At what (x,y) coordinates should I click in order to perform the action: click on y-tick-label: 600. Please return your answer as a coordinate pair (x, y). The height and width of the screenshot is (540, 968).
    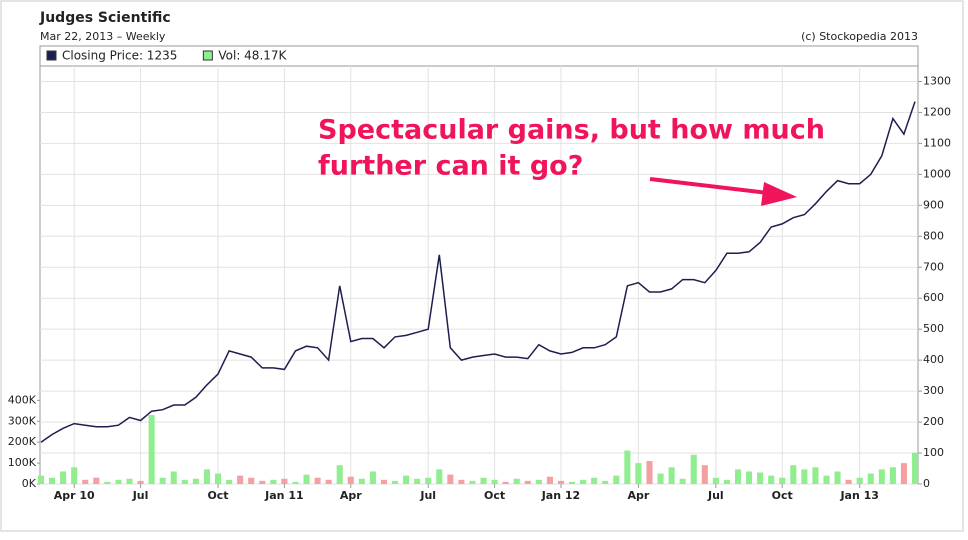
    Looking at the image, I should click on (933, 297).